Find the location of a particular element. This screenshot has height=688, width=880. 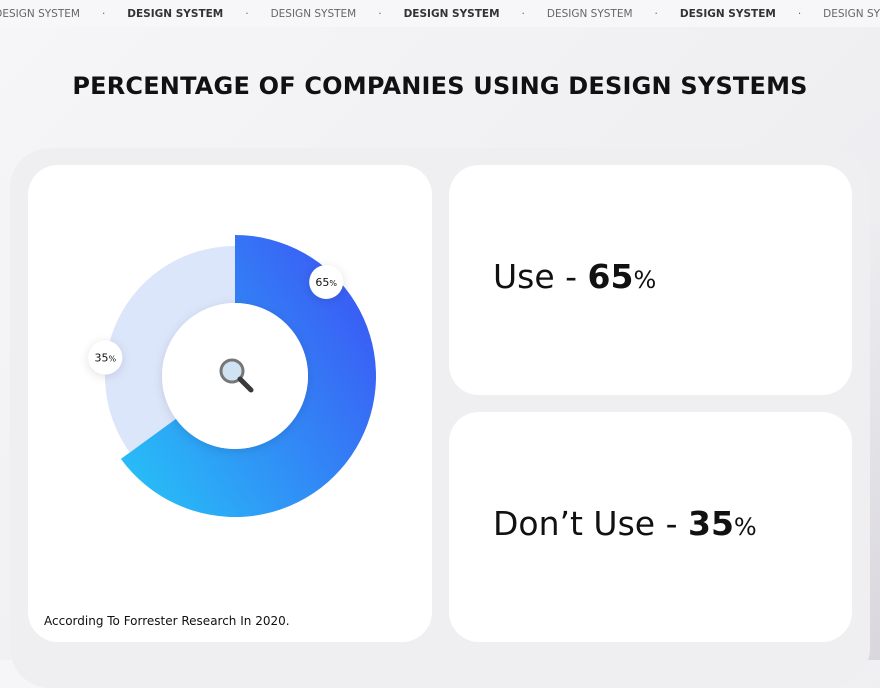

stat-label: Don’t Use - is located at coordinates (585, 523).